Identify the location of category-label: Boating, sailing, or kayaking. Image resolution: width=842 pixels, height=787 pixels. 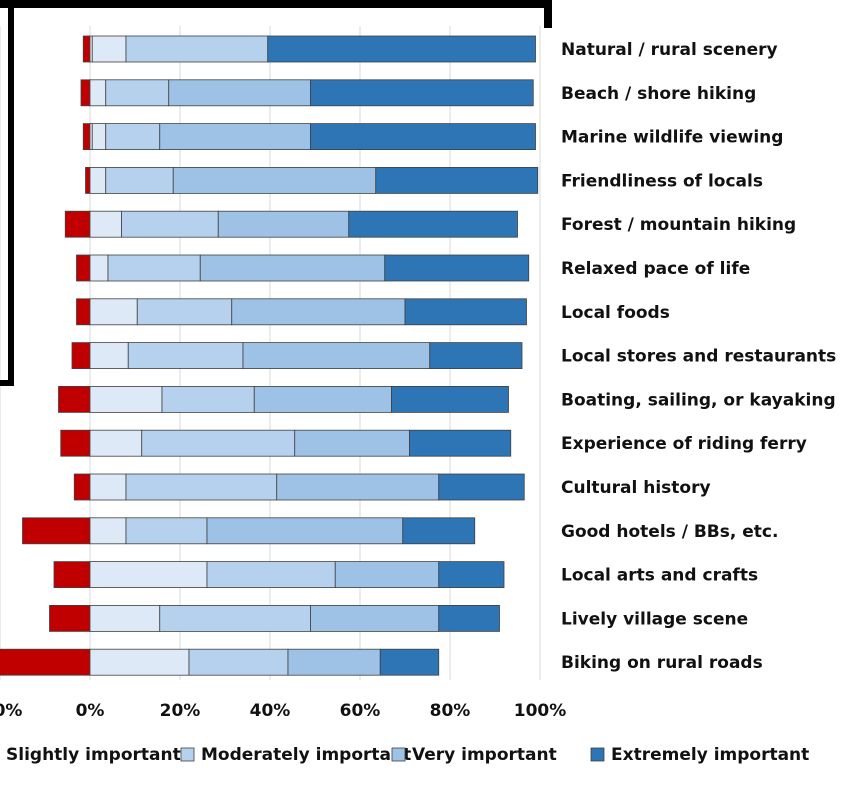
(698, 400).